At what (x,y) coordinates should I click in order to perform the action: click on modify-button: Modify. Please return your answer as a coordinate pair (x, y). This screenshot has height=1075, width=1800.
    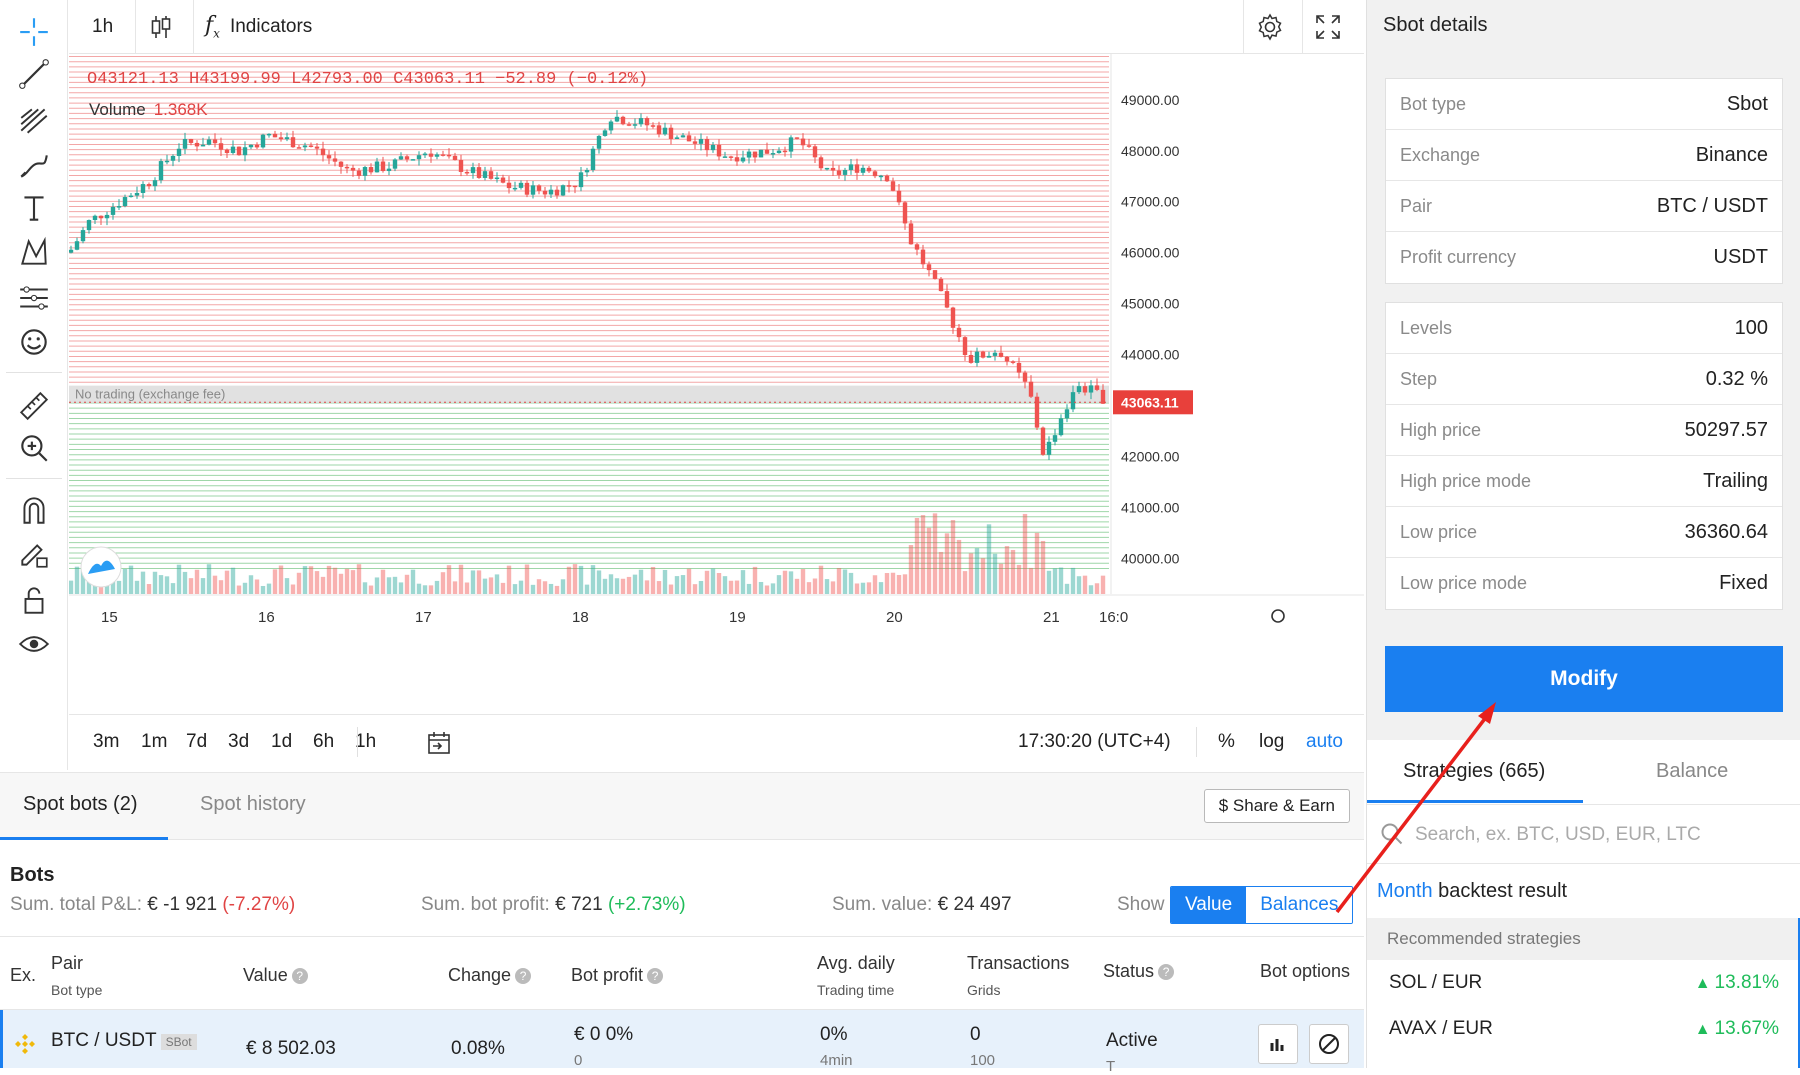
    Looking at the image, I should click on (1584, 679).